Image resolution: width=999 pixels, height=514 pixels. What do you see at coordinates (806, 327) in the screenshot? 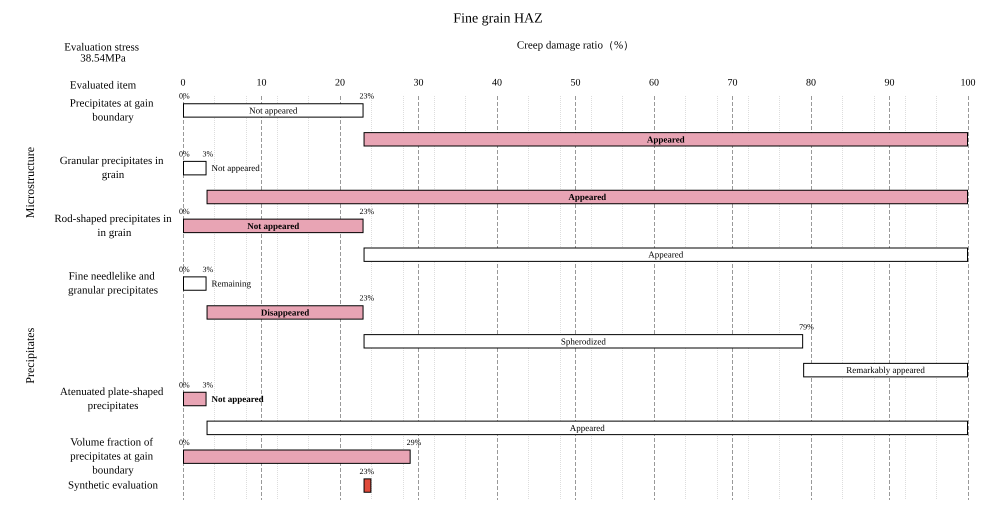
I see `annotation: 79%` at bounding box center [806, 327].